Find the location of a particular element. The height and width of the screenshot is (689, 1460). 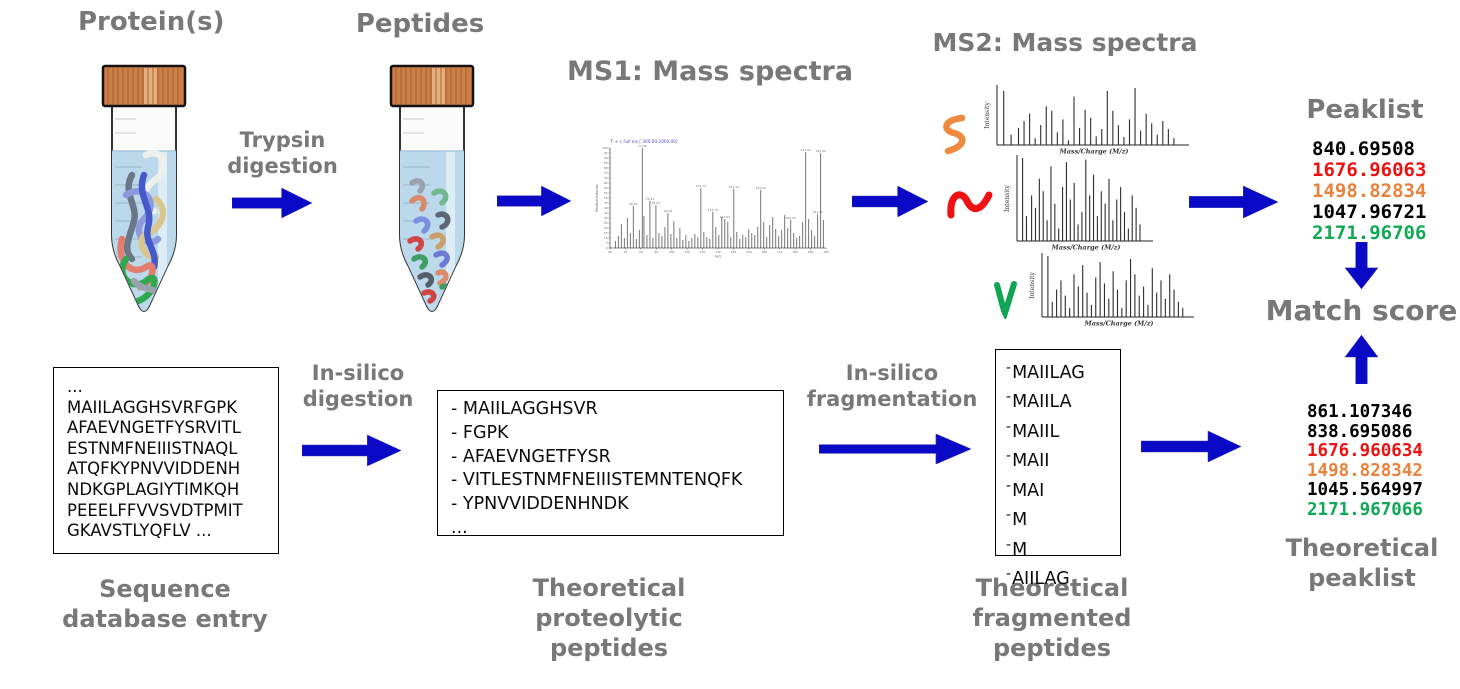

svg-text: m/z is located at coordinates (718, 257).